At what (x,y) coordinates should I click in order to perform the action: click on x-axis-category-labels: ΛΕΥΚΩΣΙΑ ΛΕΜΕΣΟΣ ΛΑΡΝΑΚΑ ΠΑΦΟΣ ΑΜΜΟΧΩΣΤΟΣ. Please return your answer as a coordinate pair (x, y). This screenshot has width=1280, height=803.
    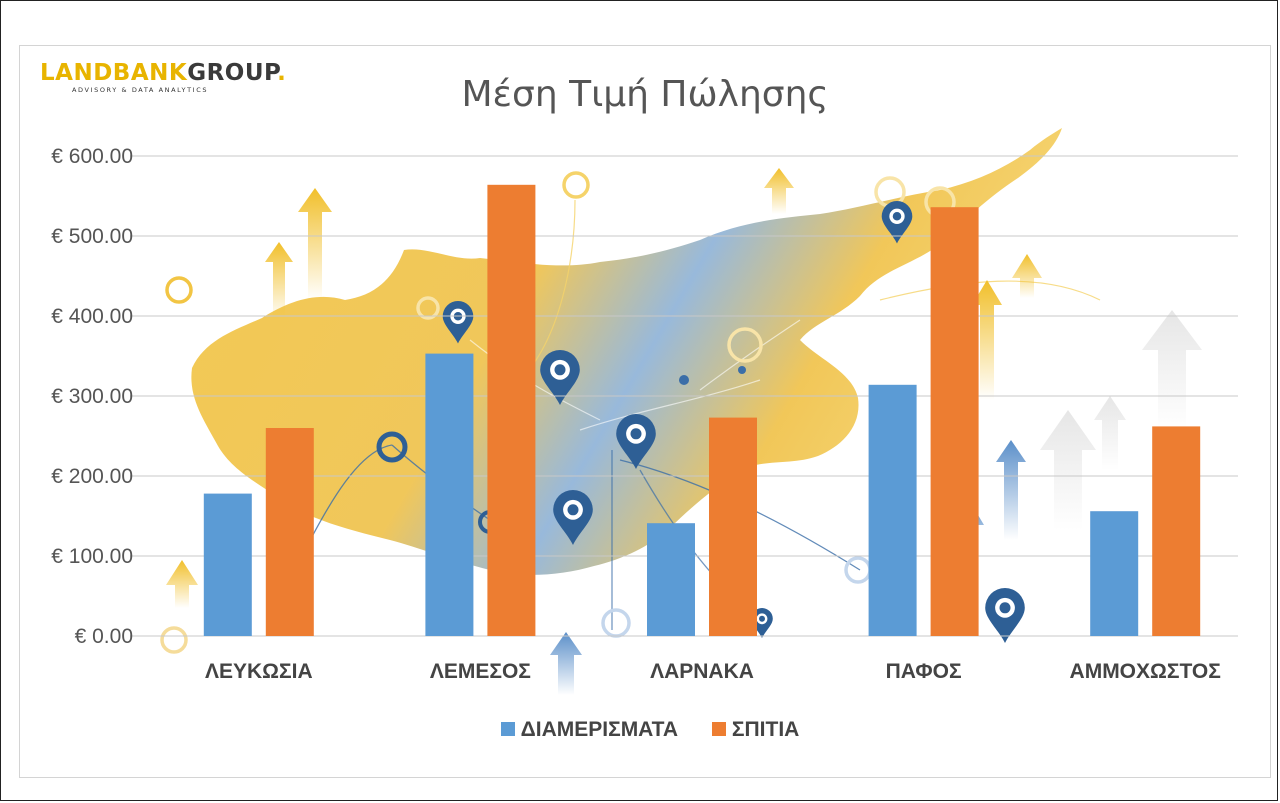
    Looking at the image, I should click on (713, 671).